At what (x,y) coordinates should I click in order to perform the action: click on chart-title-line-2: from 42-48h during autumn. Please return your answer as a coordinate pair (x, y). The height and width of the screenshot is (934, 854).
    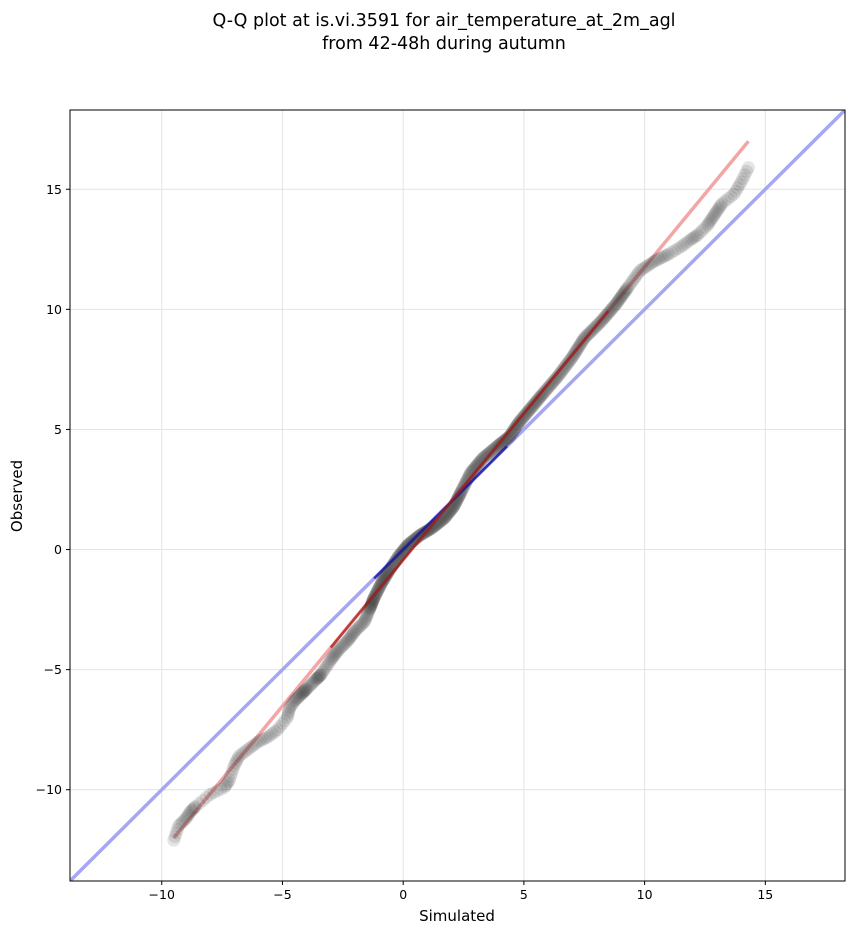
    Looking at the image, I should click on (444, 44).